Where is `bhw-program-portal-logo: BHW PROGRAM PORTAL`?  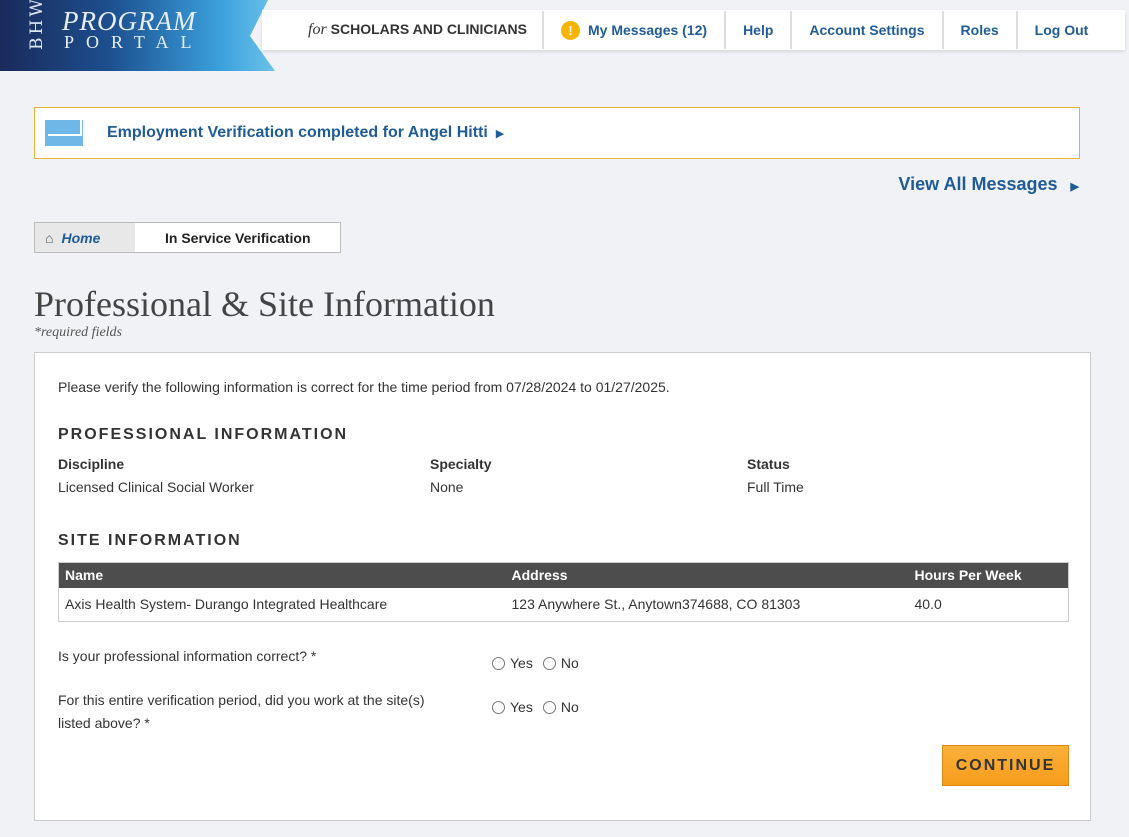 bhw-program-portal-logo: BHW PROGRAM PORTAL is located at coordinates (137, 35).